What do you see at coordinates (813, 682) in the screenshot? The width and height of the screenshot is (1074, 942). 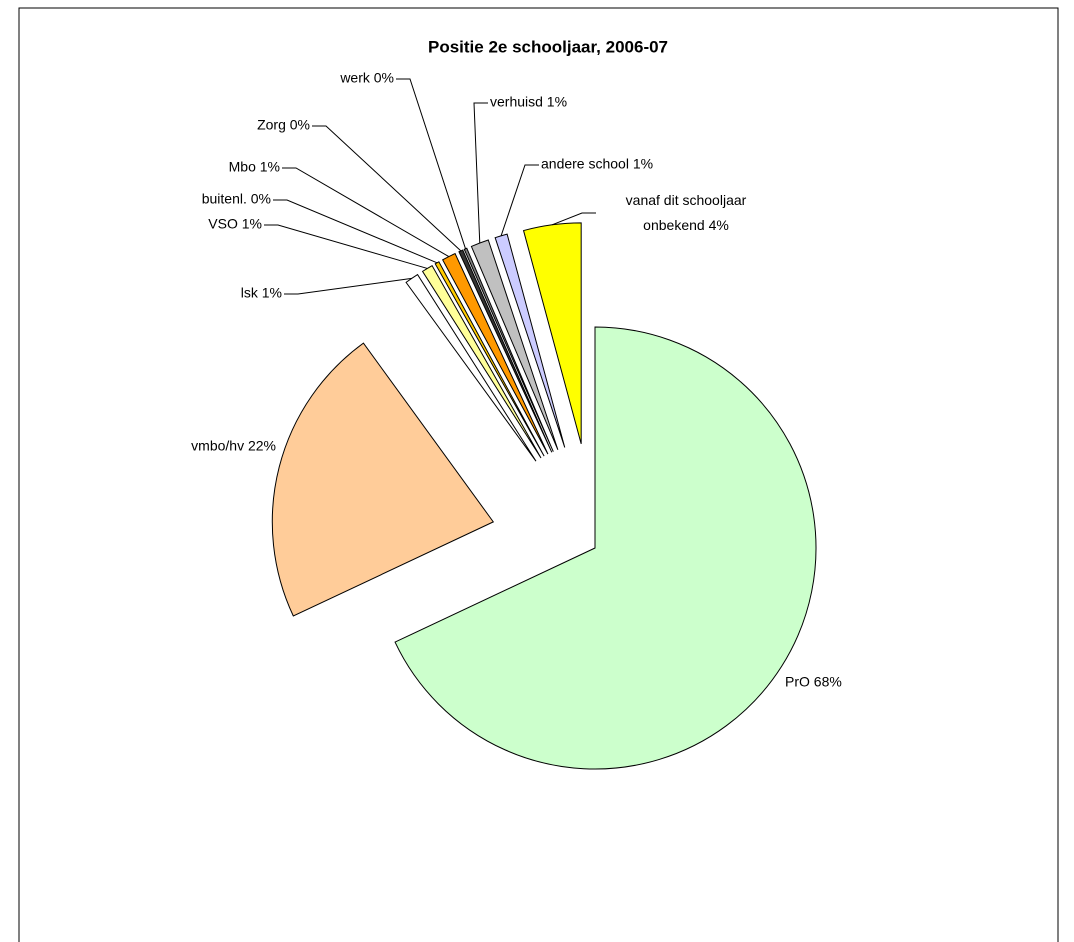 I see `slice-label: PrO 68%` at bounding box center [813, 682].